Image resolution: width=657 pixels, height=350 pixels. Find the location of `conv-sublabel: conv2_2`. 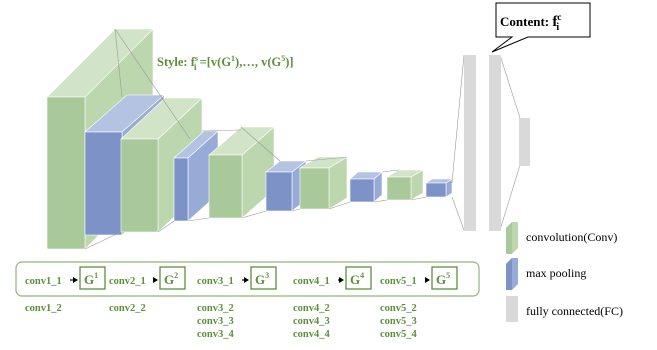

conv-sublabel: conv2_2 is located at coordinates (127, 308).